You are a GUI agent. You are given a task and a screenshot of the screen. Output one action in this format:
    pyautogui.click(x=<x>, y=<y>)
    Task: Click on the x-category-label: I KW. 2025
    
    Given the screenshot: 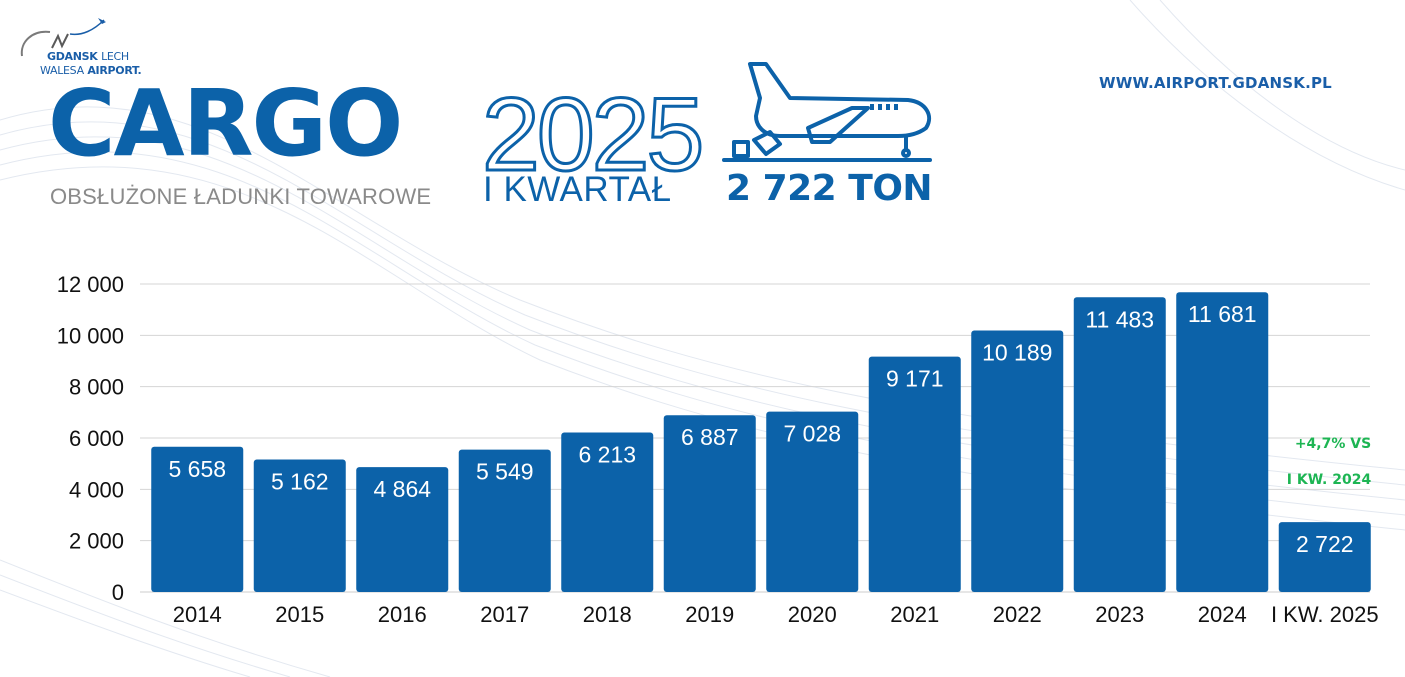 What is the action you would take?
    pyautogui.click(x=1325, y=614)
    